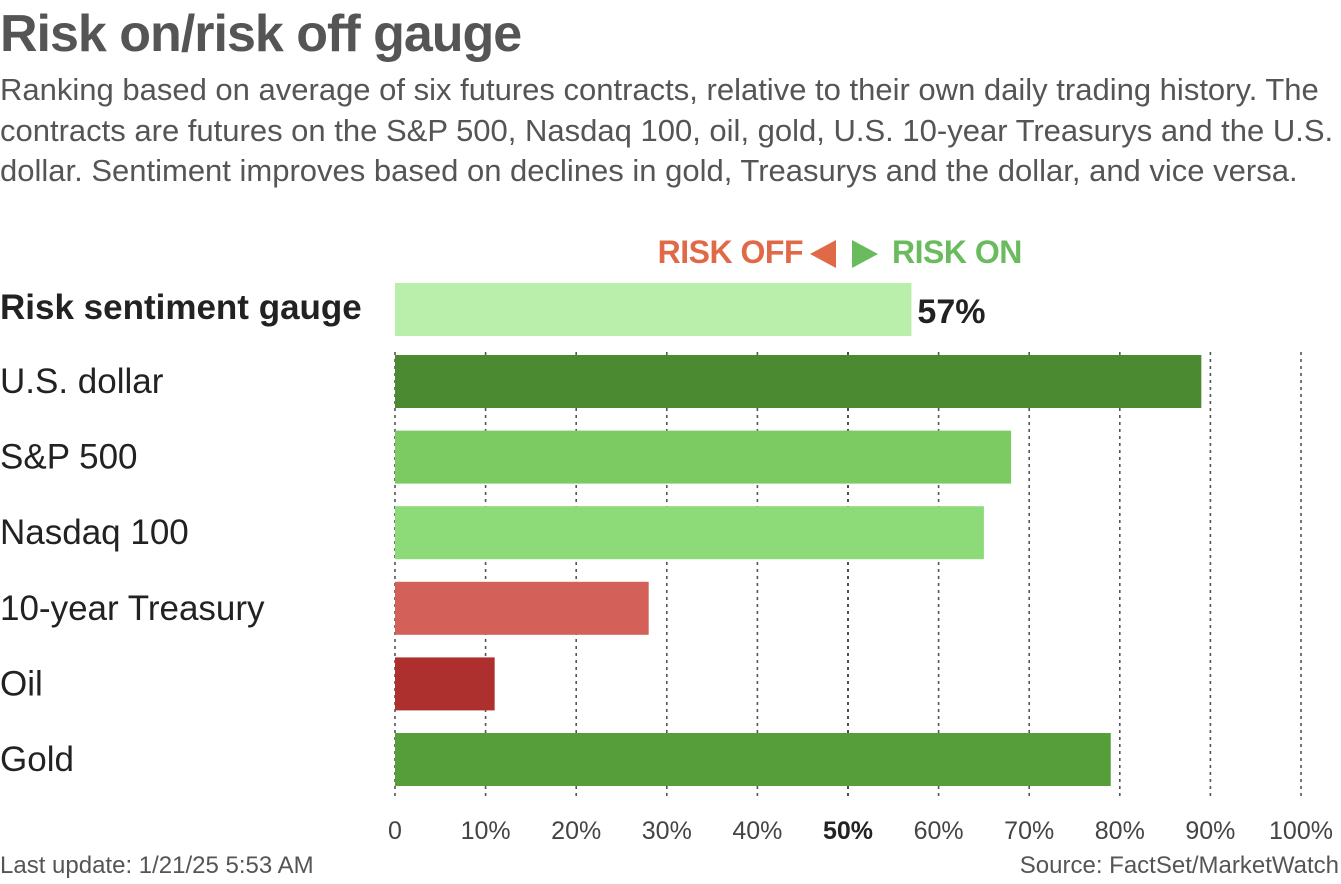  What do you see at coordinates (1179, 865) in the screenshot?
I see `source-text: Source: FactSet/MarketWatch` at bounding box center [1179, 865].